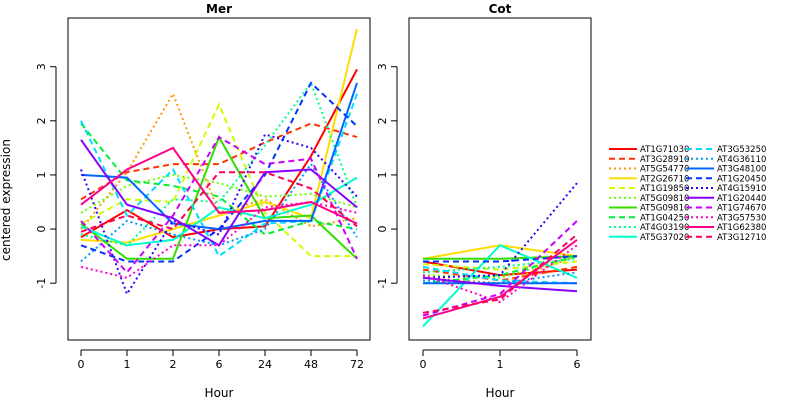 This screenshot has height=400, width=800. What do you see at coordinates (664, 150) in the screenshot?
I see `legend-label: AT1G71030` at bounding box center [664, 150].